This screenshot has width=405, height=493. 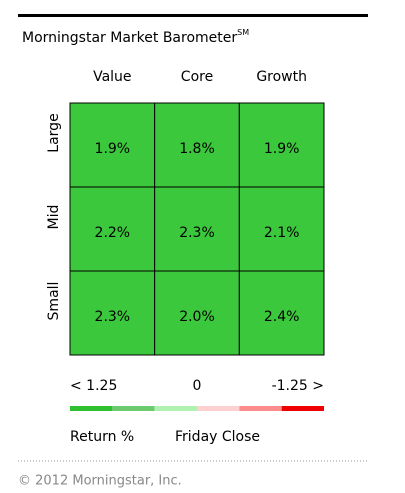 What do you see at coordinates (129, 38) in the screenshot?
I see `title-text: Morningstar Market Barometer` at bounding box center [129, 38].